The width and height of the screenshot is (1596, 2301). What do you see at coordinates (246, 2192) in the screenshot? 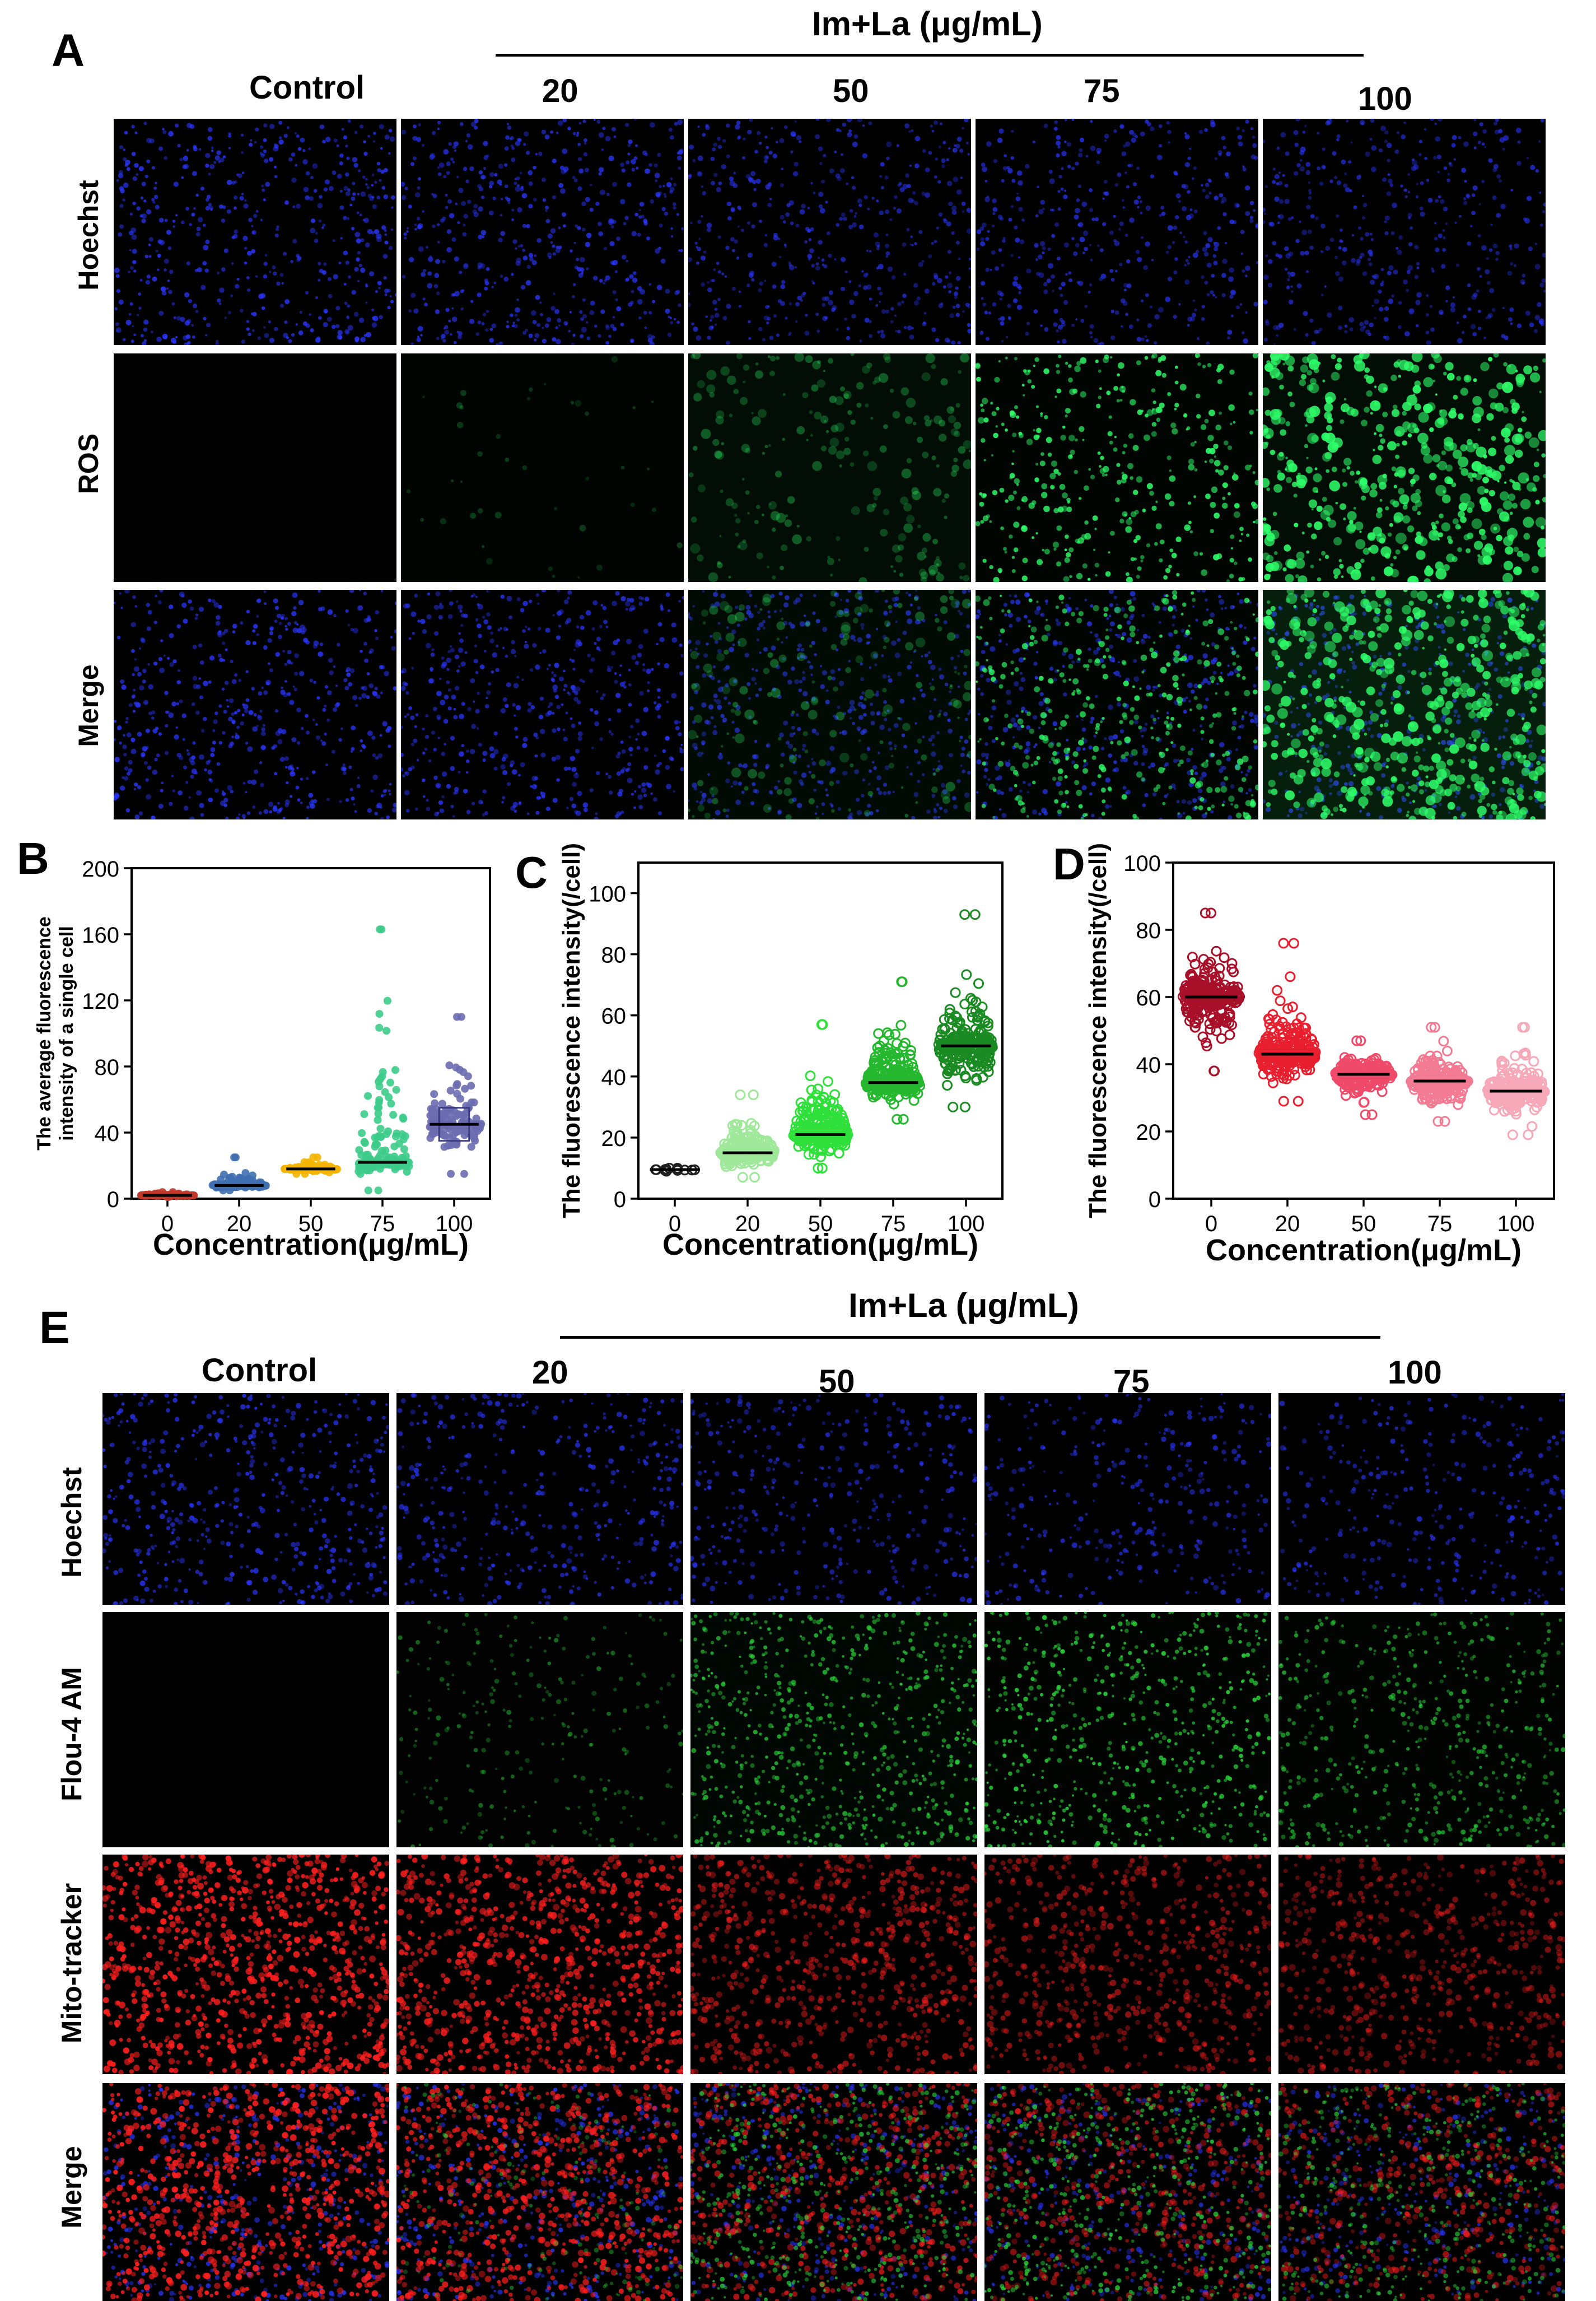
I see `panel-e-image-merge-control` at bounding box center [246, 2192].